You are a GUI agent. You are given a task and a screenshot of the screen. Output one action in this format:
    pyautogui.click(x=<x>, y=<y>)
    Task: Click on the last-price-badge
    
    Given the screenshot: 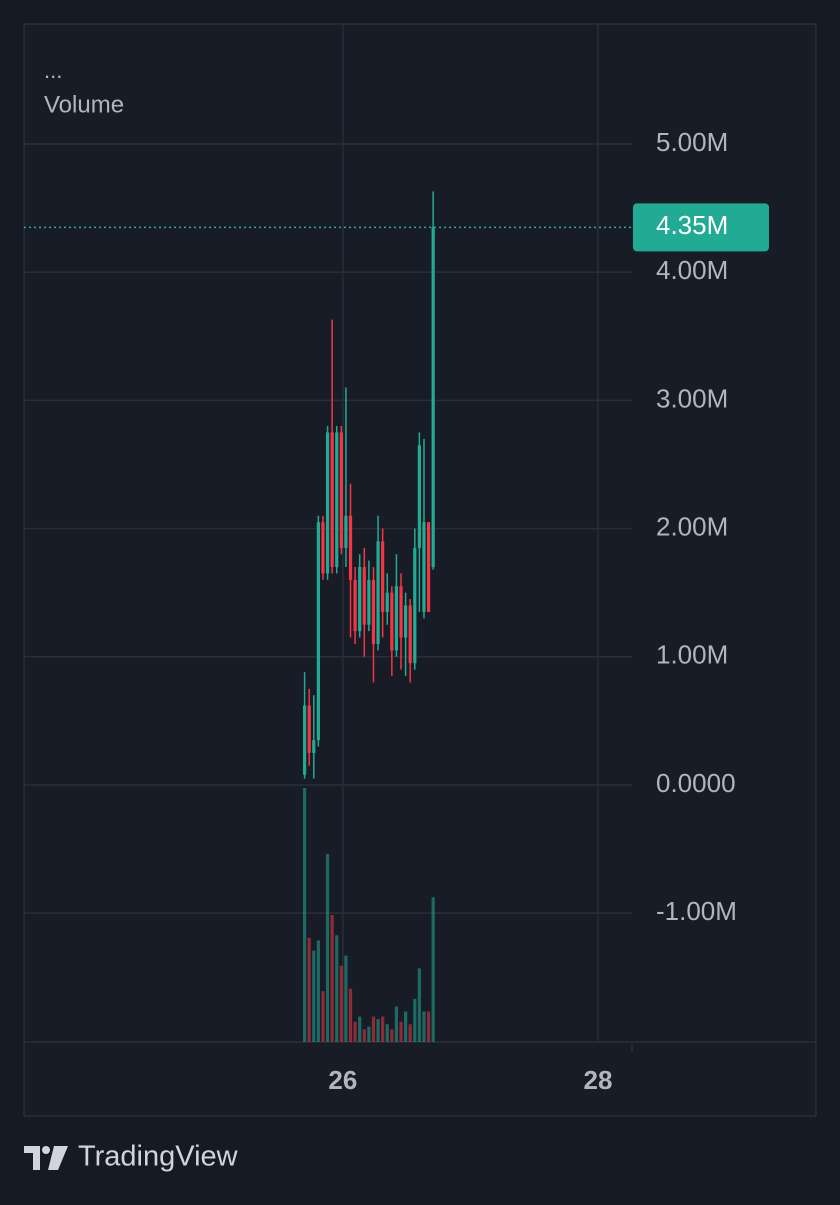 What is the action you would take?
    pyautogui.click(x=701, y=227)
    